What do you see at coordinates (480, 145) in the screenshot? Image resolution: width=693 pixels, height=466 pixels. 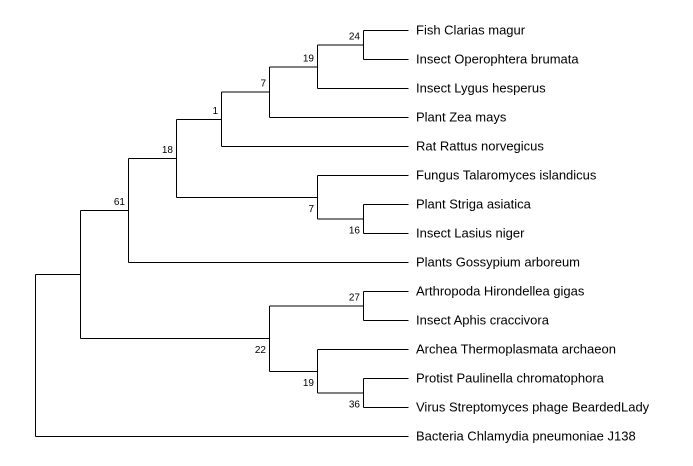 I see `leaf-label-L5: Rat Rattus norvegicus` at bounding box center [480, 145].